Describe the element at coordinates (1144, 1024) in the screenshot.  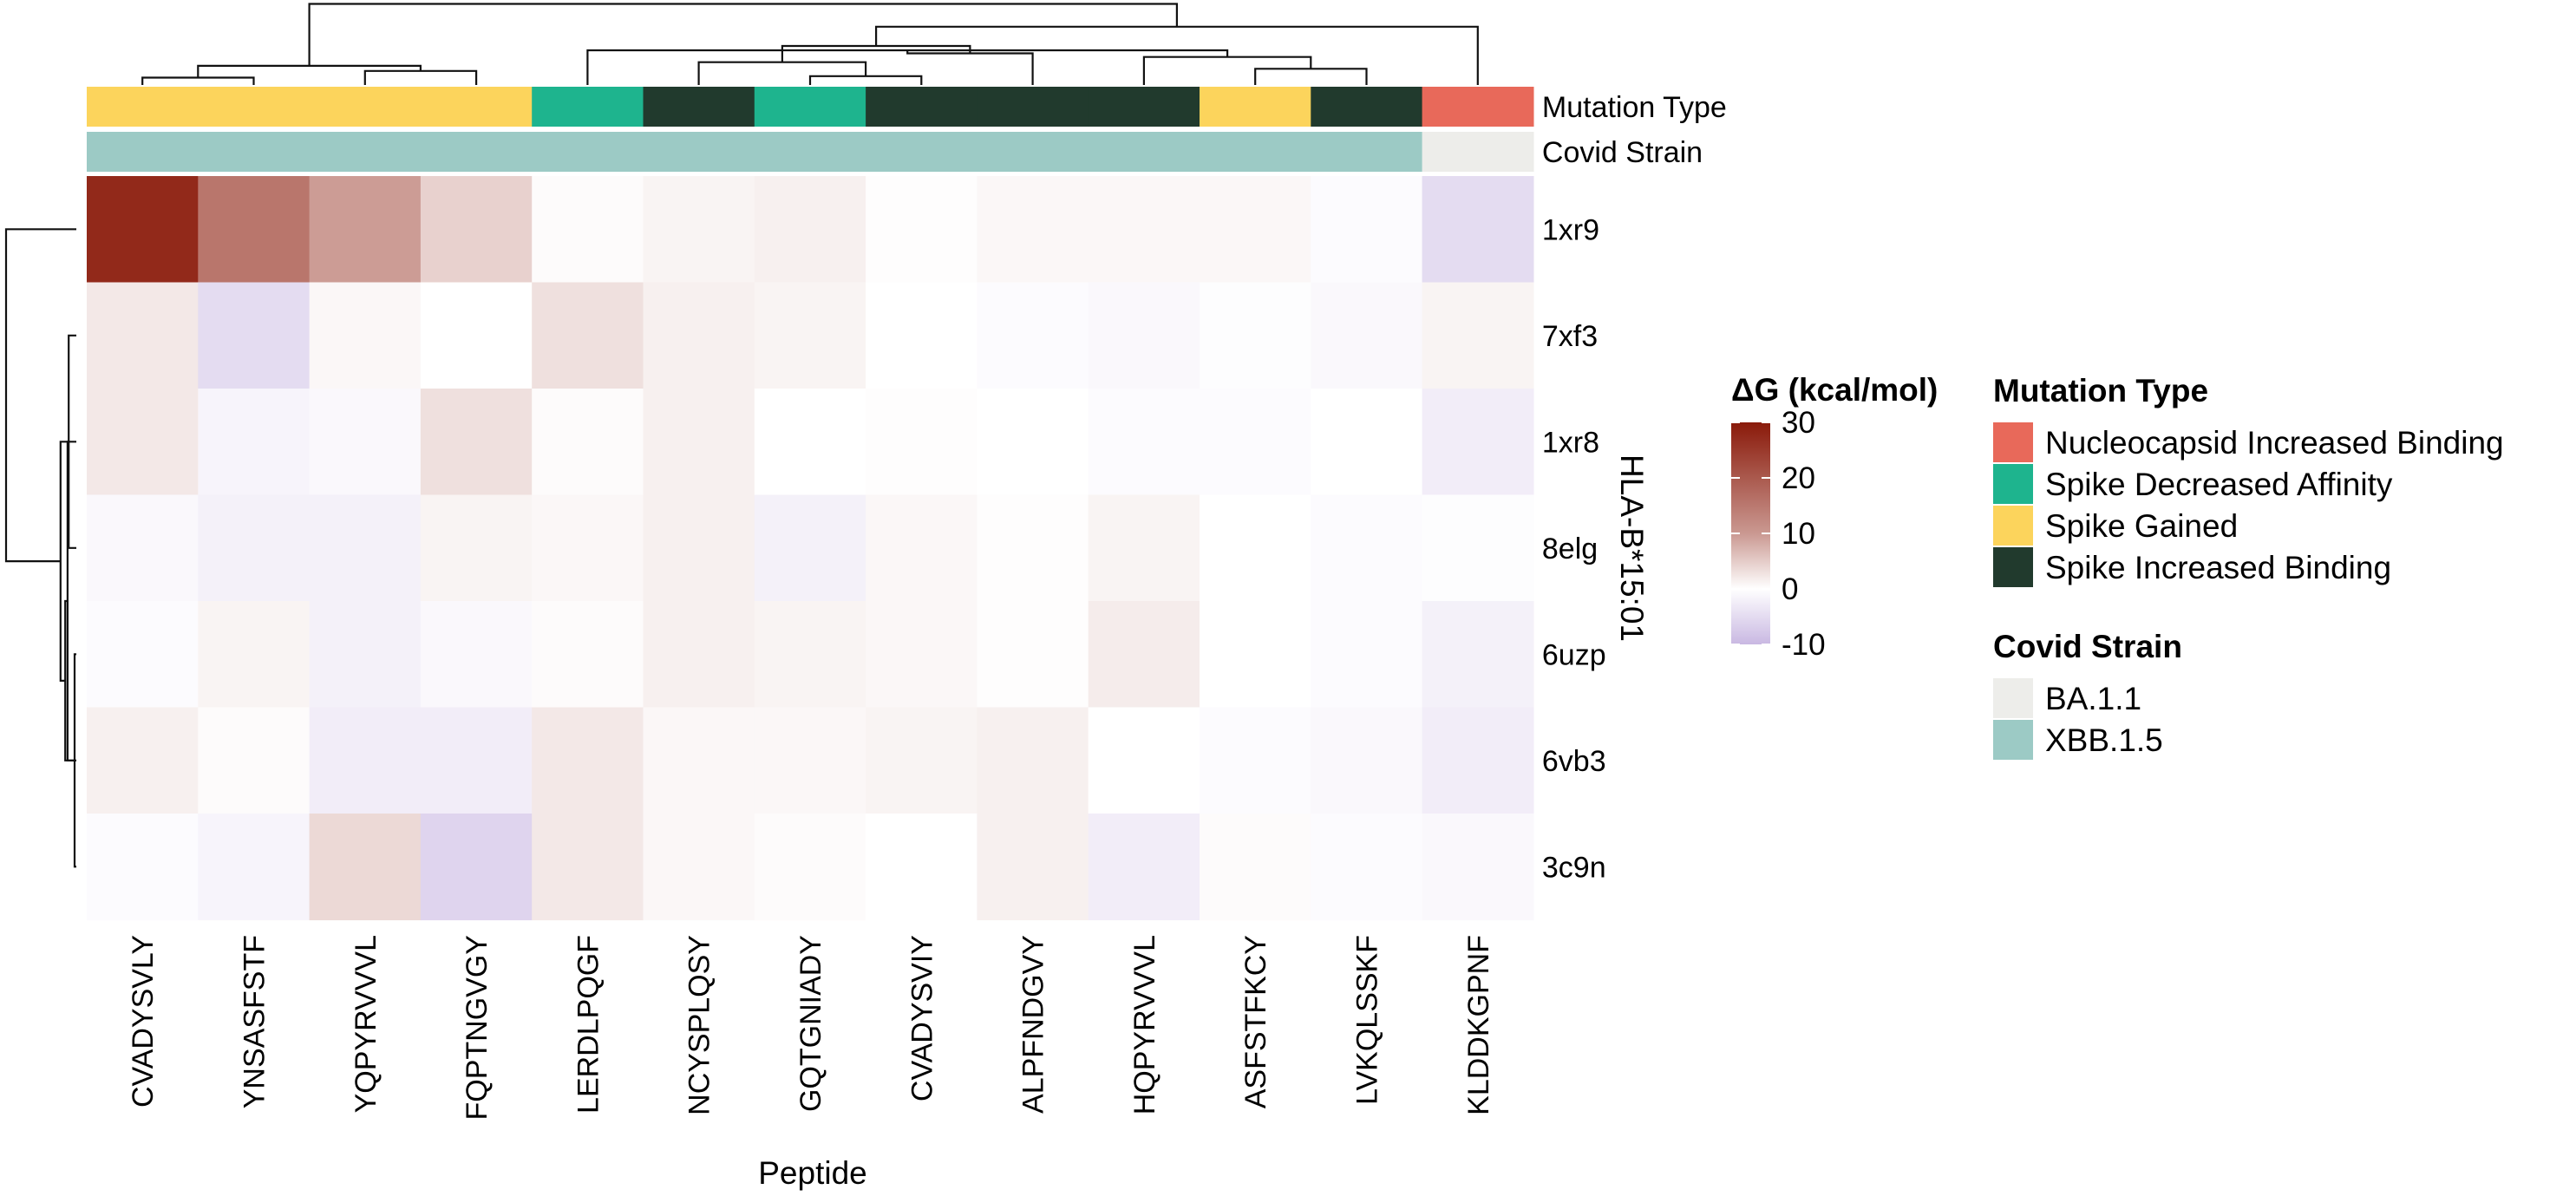
I see `column-label: HQPYRVVVL` at that location.